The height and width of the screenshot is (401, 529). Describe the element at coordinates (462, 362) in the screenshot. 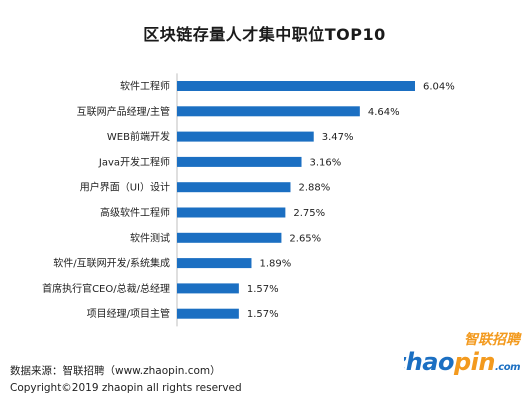

I see `logo-en-text: zhaopin.com` at that location.